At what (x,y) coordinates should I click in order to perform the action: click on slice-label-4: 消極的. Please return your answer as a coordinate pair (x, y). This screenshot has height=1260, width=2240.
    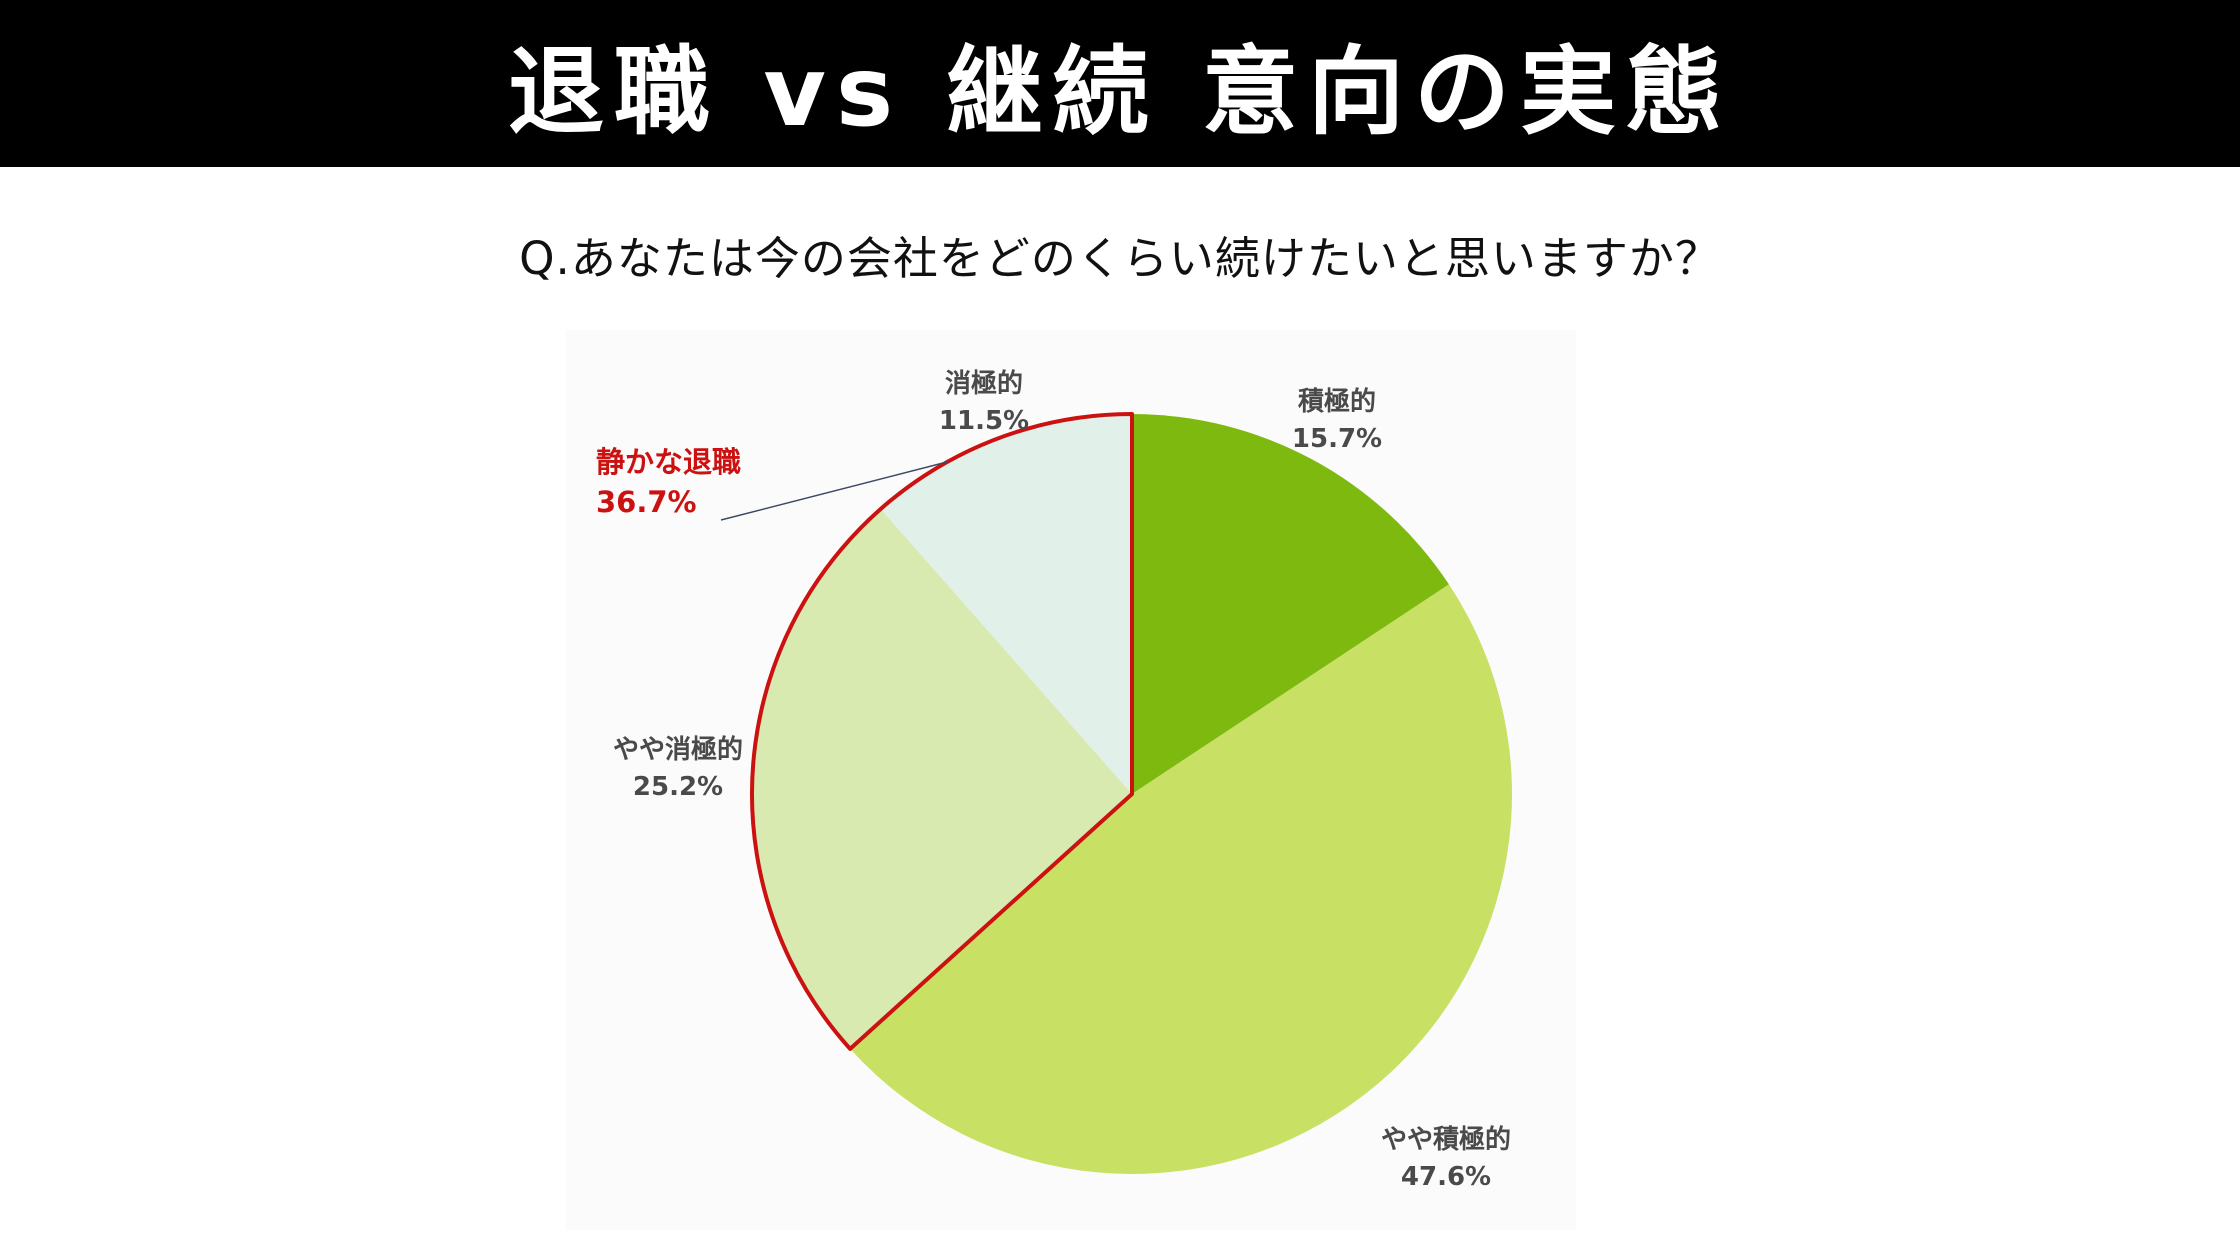
    Looking at the image, I should click on (984, 383).